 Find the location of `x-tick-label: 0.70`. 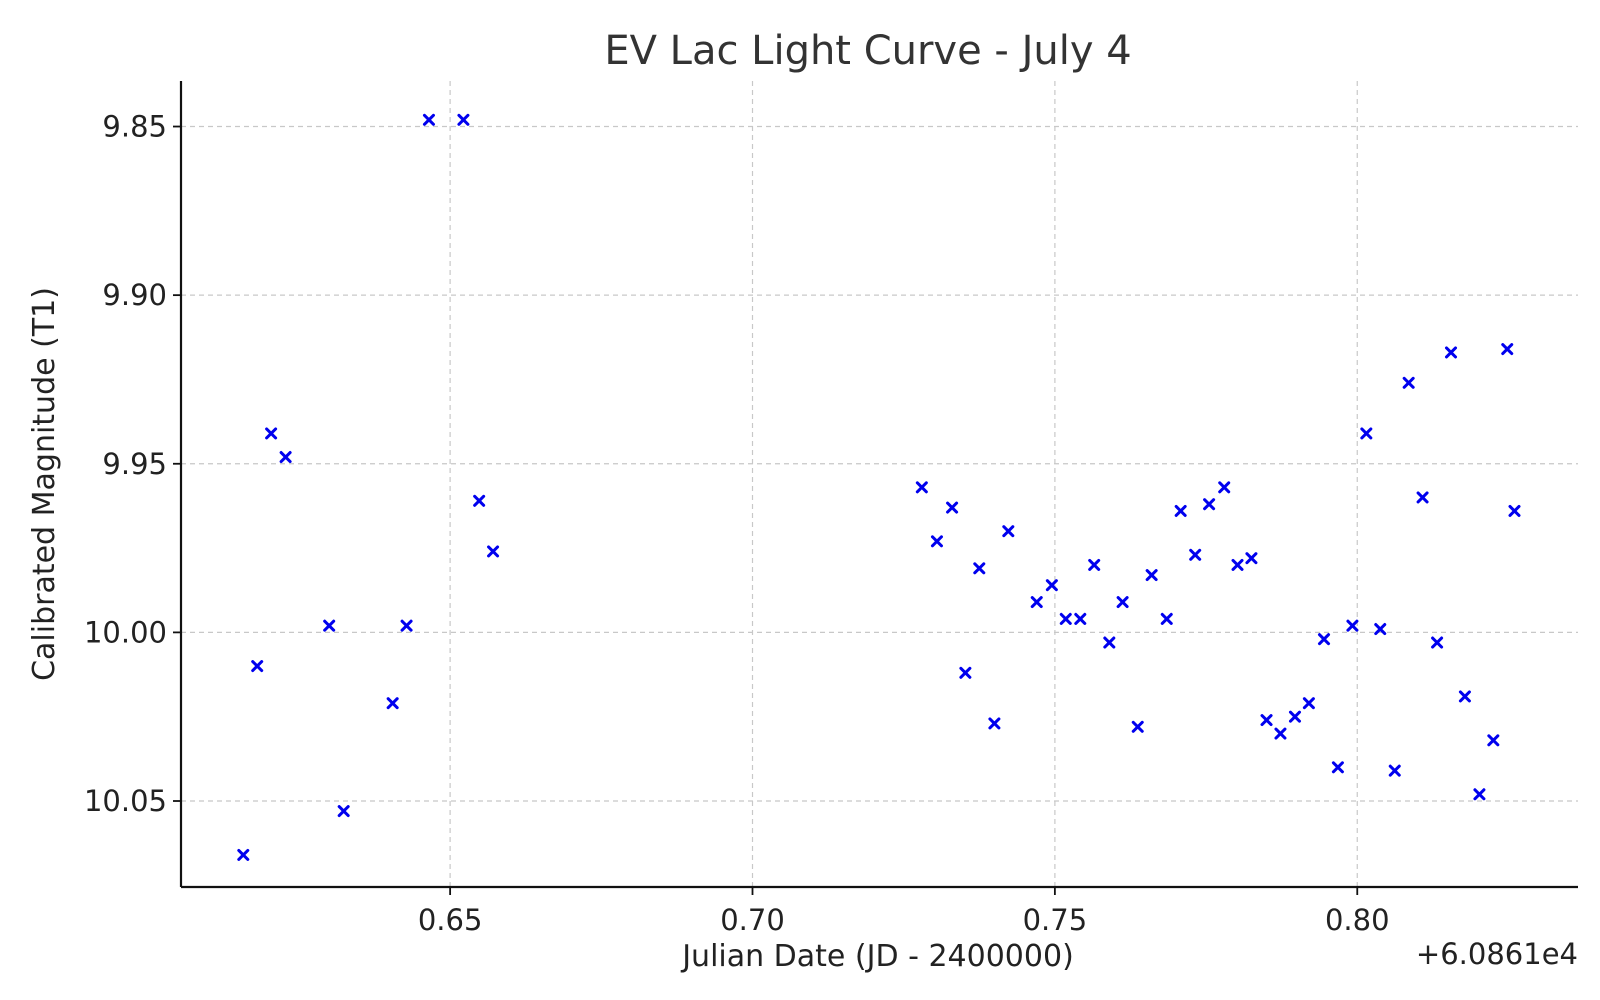

x-tick-label: 0.70 is located at coordinates (752, 920).